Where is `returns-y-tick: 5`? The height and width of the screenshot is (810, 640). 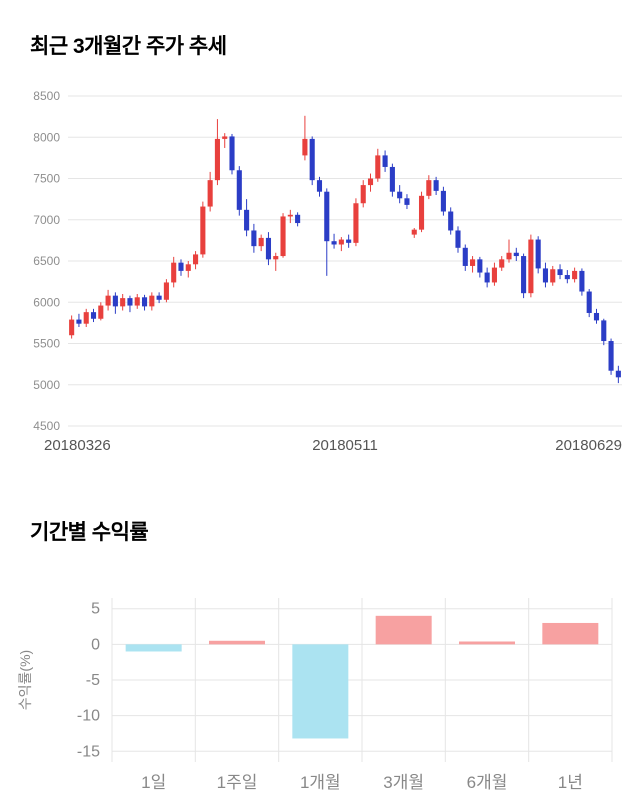 returns-y-tick: 5 is located at coordinates (95, 609).